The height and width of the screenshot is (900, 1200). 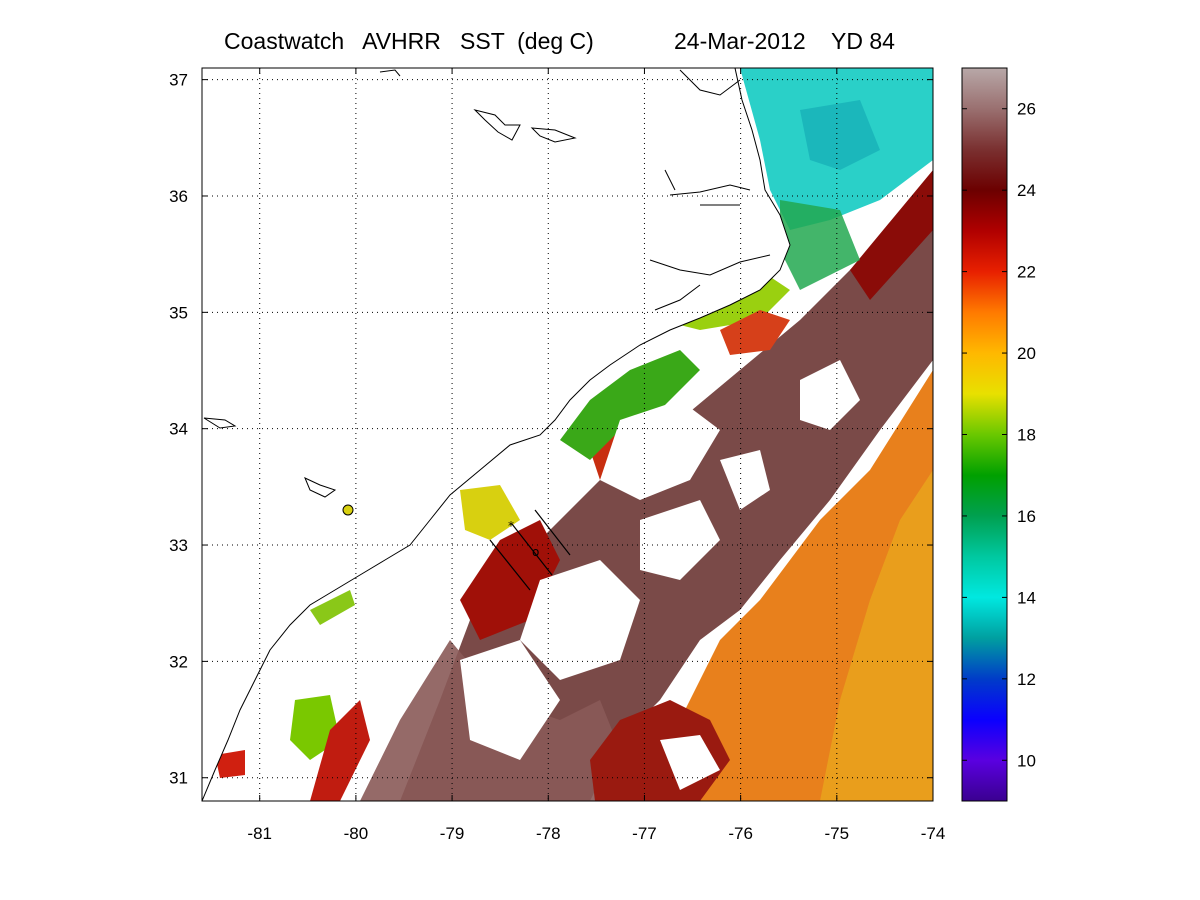 What do you see at coordinates (984, 434) in the screenshot?
I see `colorbar-fill` at bounding box center [984, 434].